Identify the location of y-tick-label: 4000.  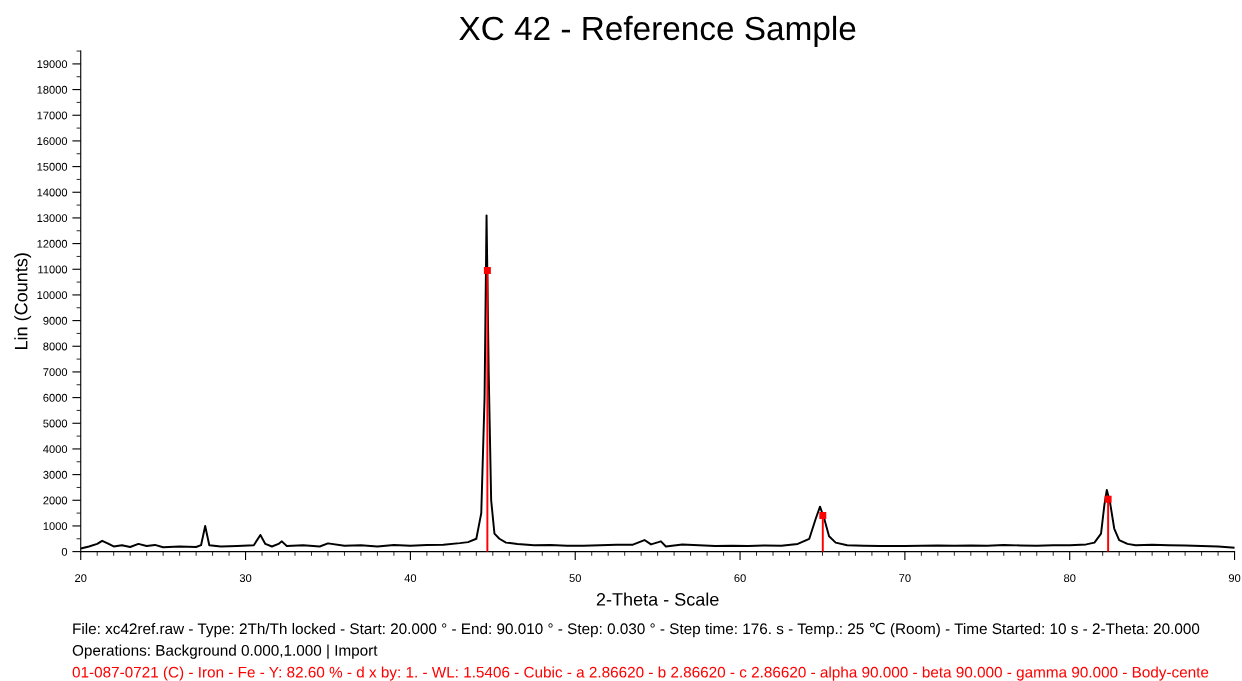
(55, 449).